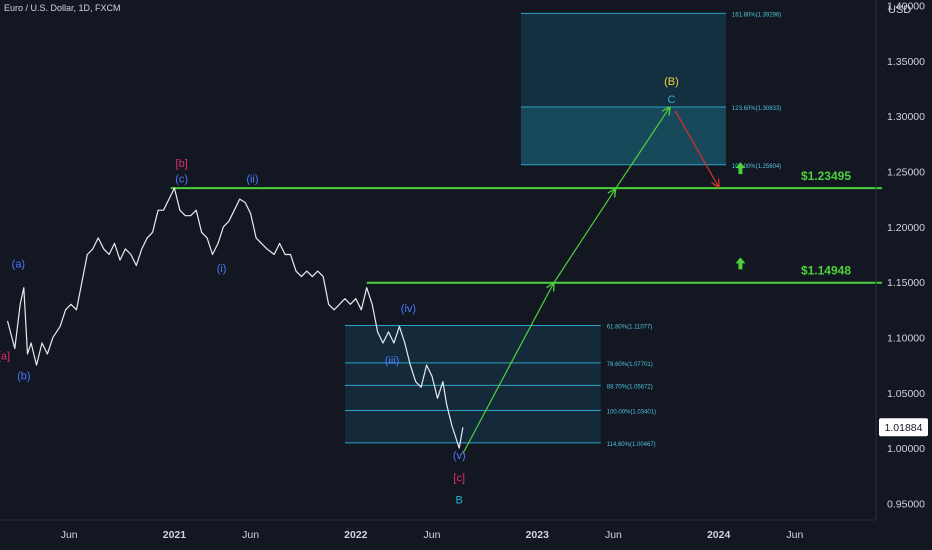 Image resolution: width=932 pixels, height=550 pixels. I want to click on up-arrows, so click(740, 216).